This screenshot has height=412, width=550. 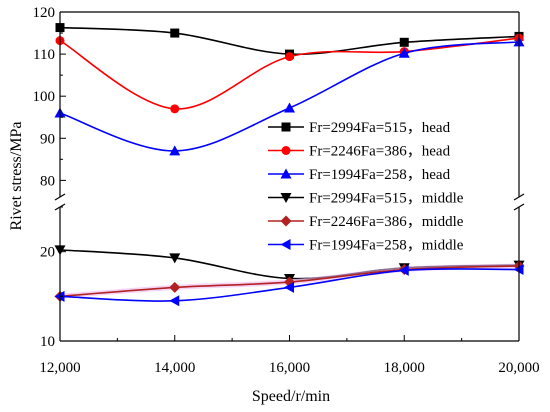 I want to click on y-tick-label: 80, so click(x=47, y=181).